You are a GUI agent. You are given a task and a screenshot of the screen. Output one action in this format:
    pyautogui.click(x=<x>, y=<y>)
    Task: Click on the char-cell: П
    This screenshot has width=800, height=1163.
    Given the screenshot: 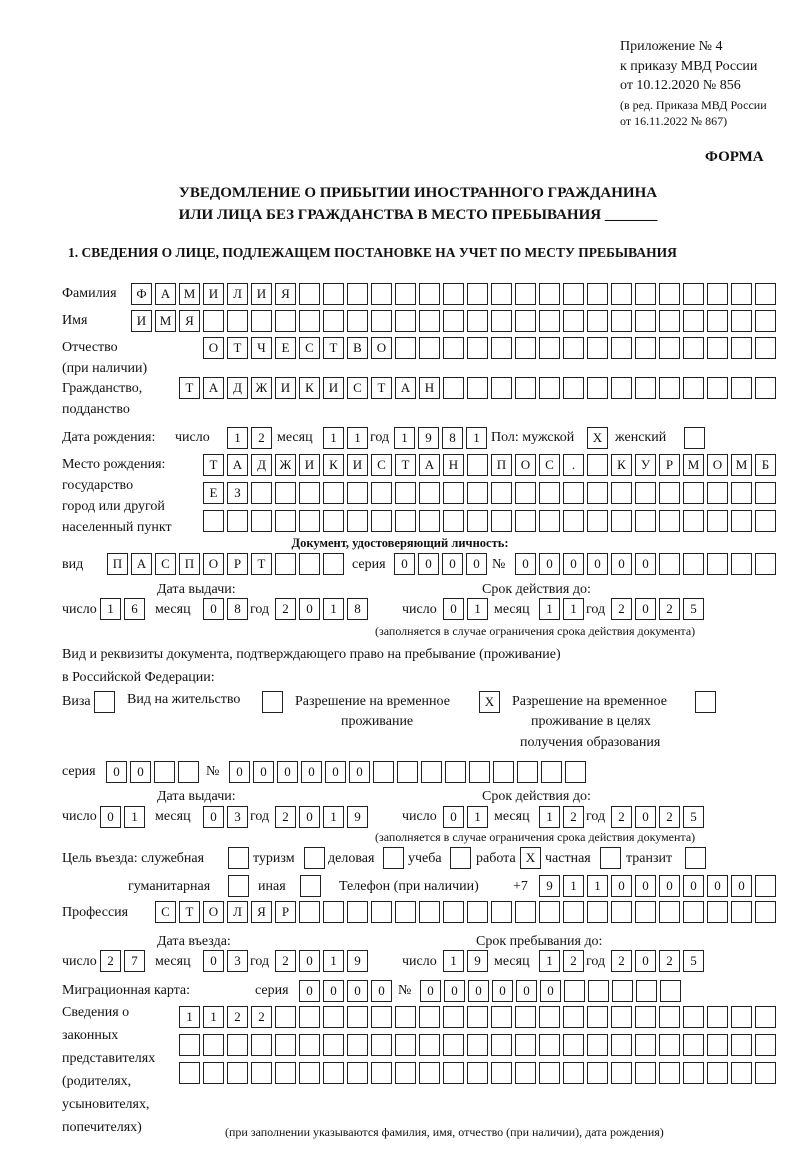 What is the action you would take?
    pyautogui.click(x=189, y=564)
    